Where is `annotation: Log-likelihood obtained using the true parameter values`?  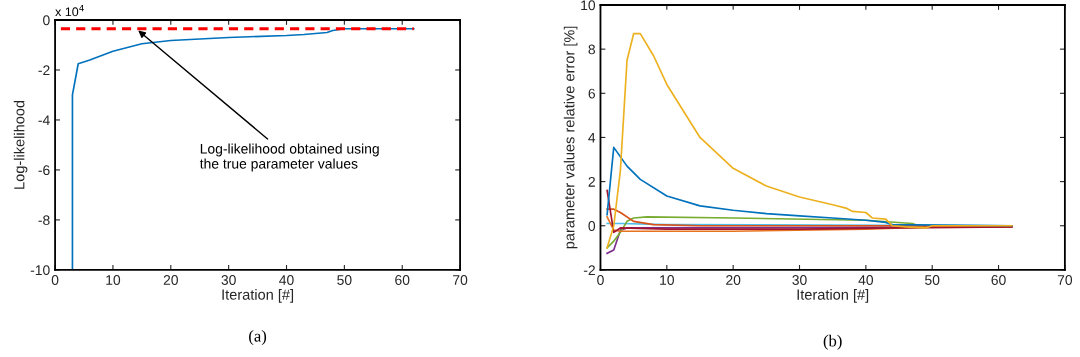 annotation: Log-likelihood obtained using the true parameter values is located at coordinates (289, 157).